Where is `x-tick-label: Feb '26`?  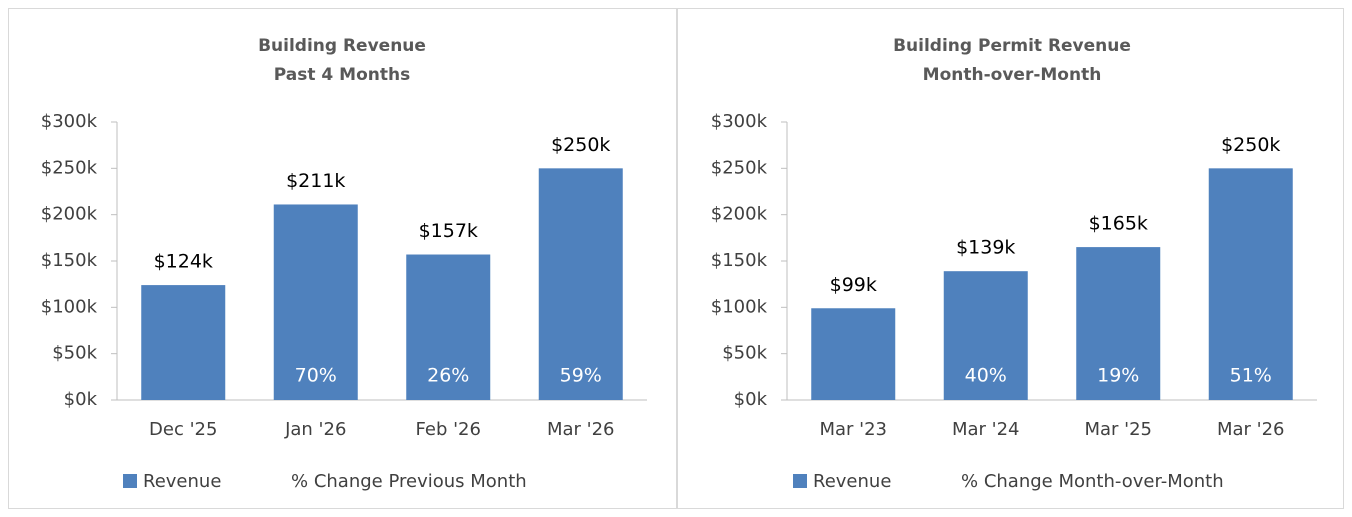
x-tick-label: Feb '26 is located at coordinates (448, 429).